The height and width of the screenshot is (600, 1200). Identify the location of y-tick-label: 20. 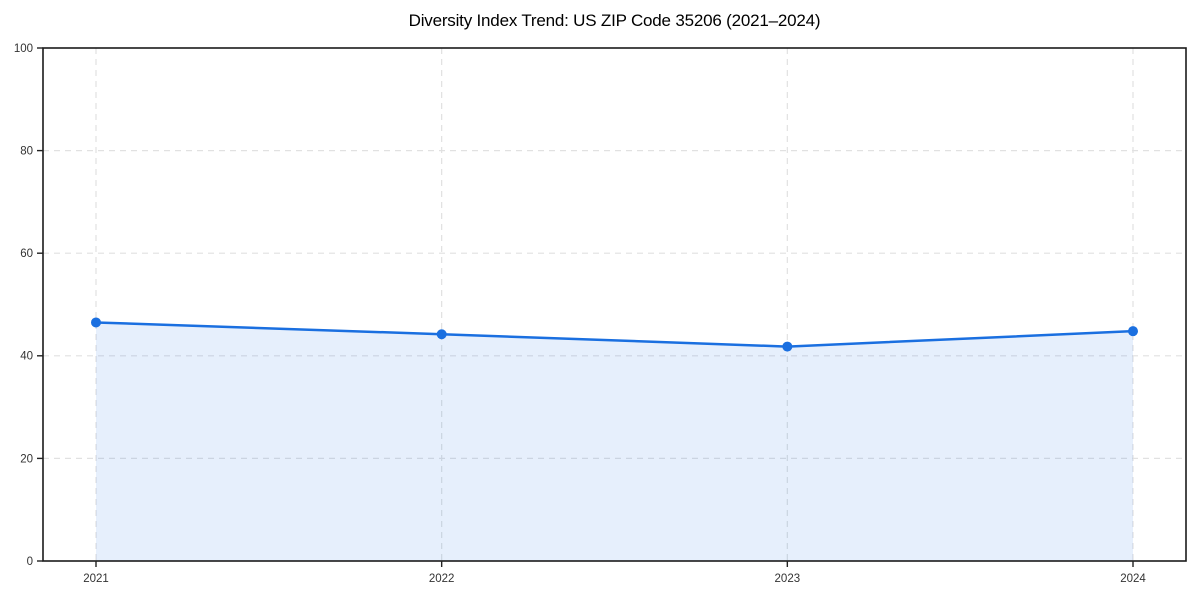
(26, 459).